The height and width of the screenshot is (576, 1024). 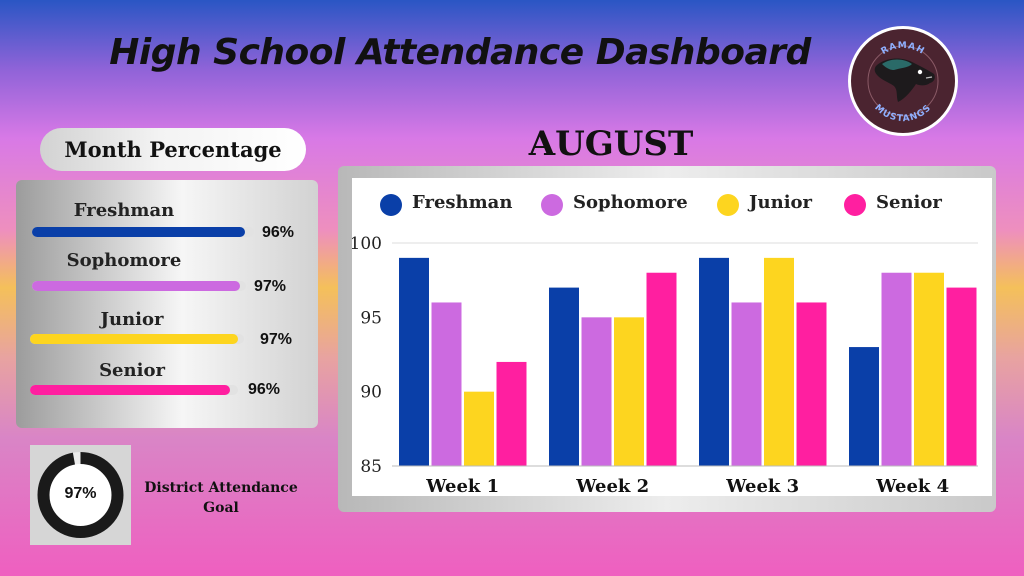 I want to click on legend-freshman-swatch, so click(x=391, y=205).